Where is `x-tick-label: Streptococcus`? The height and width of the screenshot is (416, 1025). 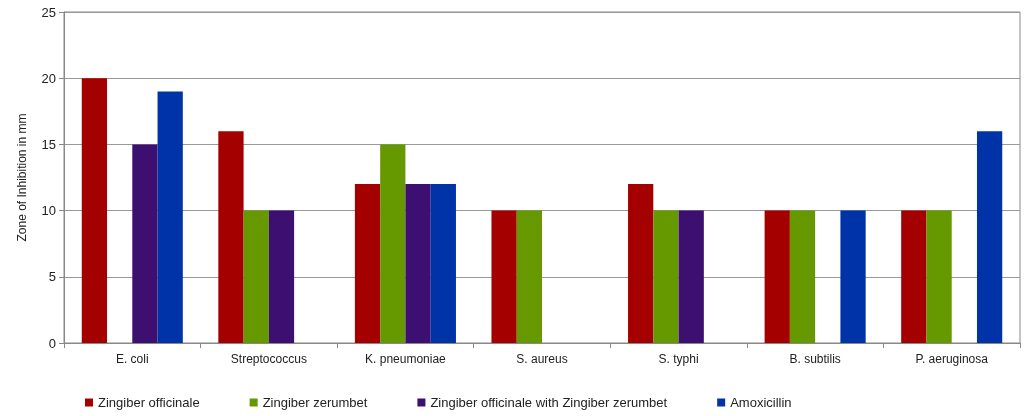
x-tick-label: Streptococcus is located at coordinates (268, 359).